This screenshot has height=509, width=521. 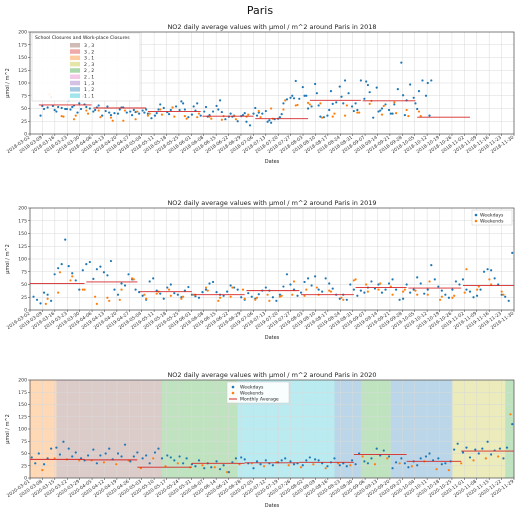 What do you see at coordinates (22, 260) in the screenshot?
I see `y-tick-label: 100` at bounding box center [22, 260].